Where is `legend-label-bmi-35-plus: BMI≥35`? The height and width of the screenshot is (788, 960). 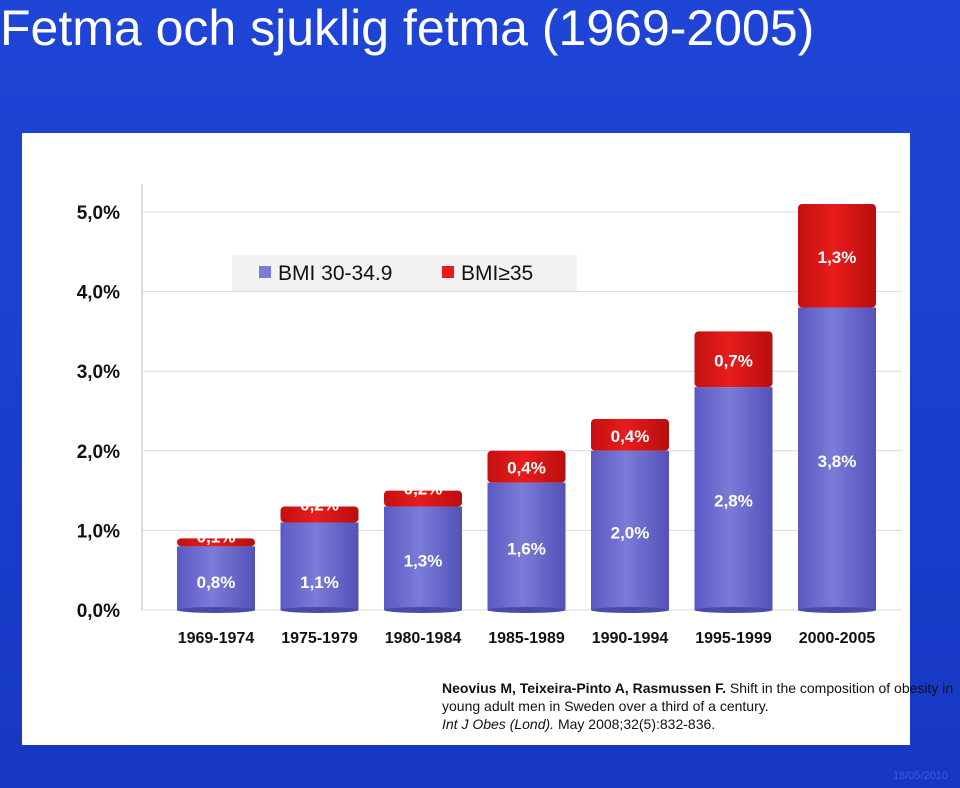 legend-label-bmi-35-plus: BMI≥35 is located at coordinates (497, 273).